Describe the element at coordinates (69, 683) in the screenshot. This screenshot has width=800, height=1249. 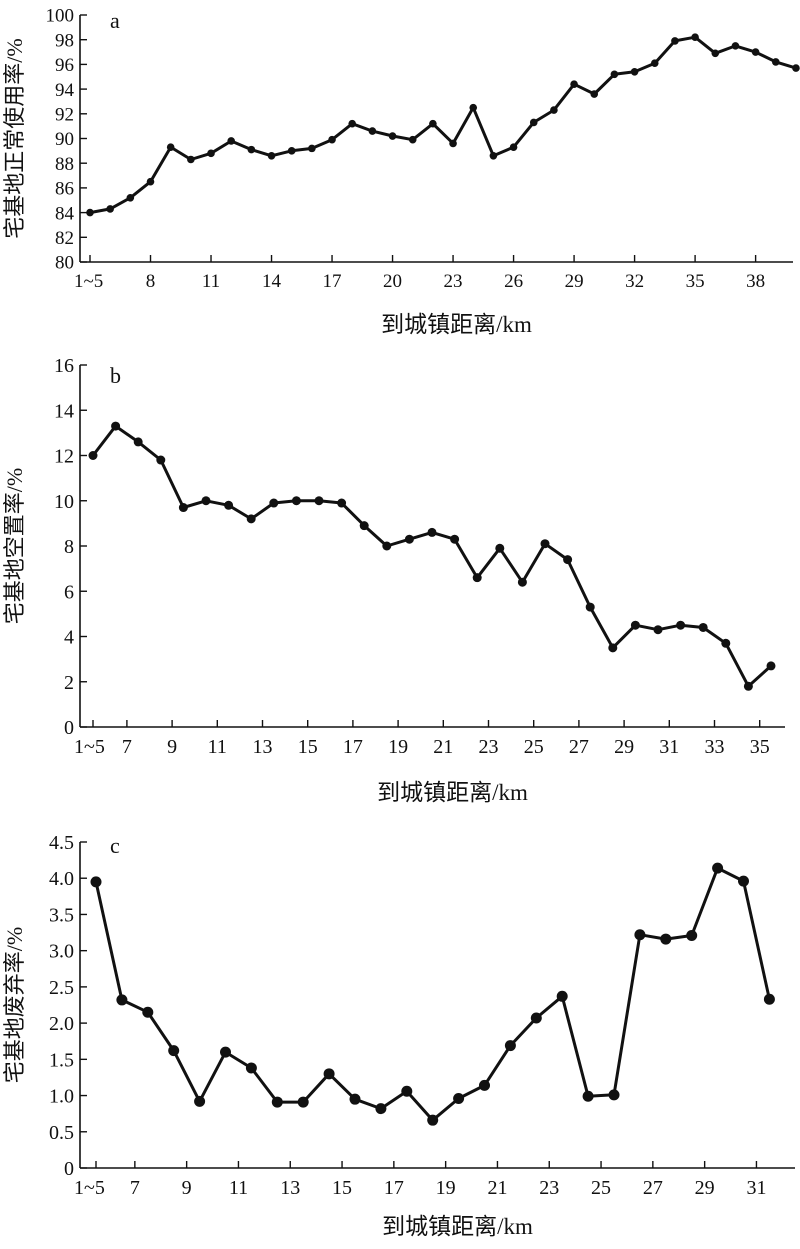
I see `y-tick-label: 2` at that location.